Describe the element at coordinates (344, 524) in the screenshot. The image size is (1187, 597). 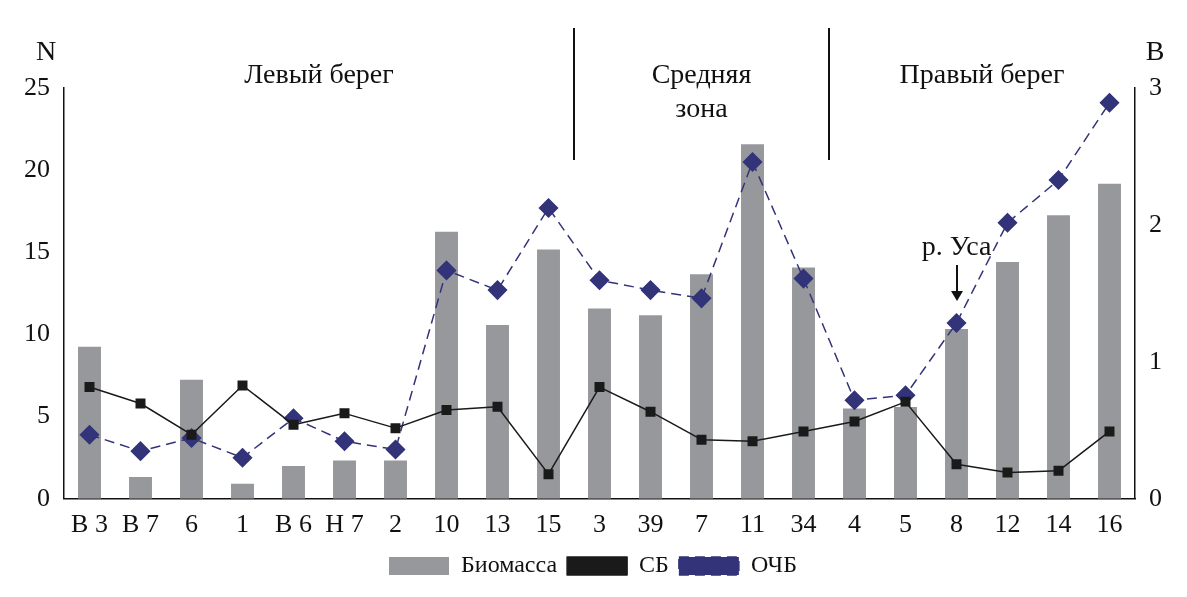
I see `x-tick-label: Н 7` at that location.